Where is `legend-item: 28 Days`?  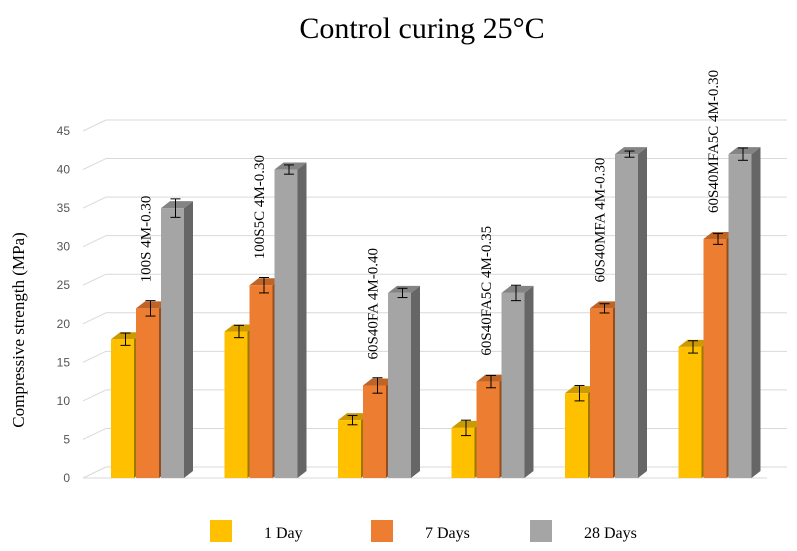 legend-item: 28 Days is located at coordinates (583, 531).